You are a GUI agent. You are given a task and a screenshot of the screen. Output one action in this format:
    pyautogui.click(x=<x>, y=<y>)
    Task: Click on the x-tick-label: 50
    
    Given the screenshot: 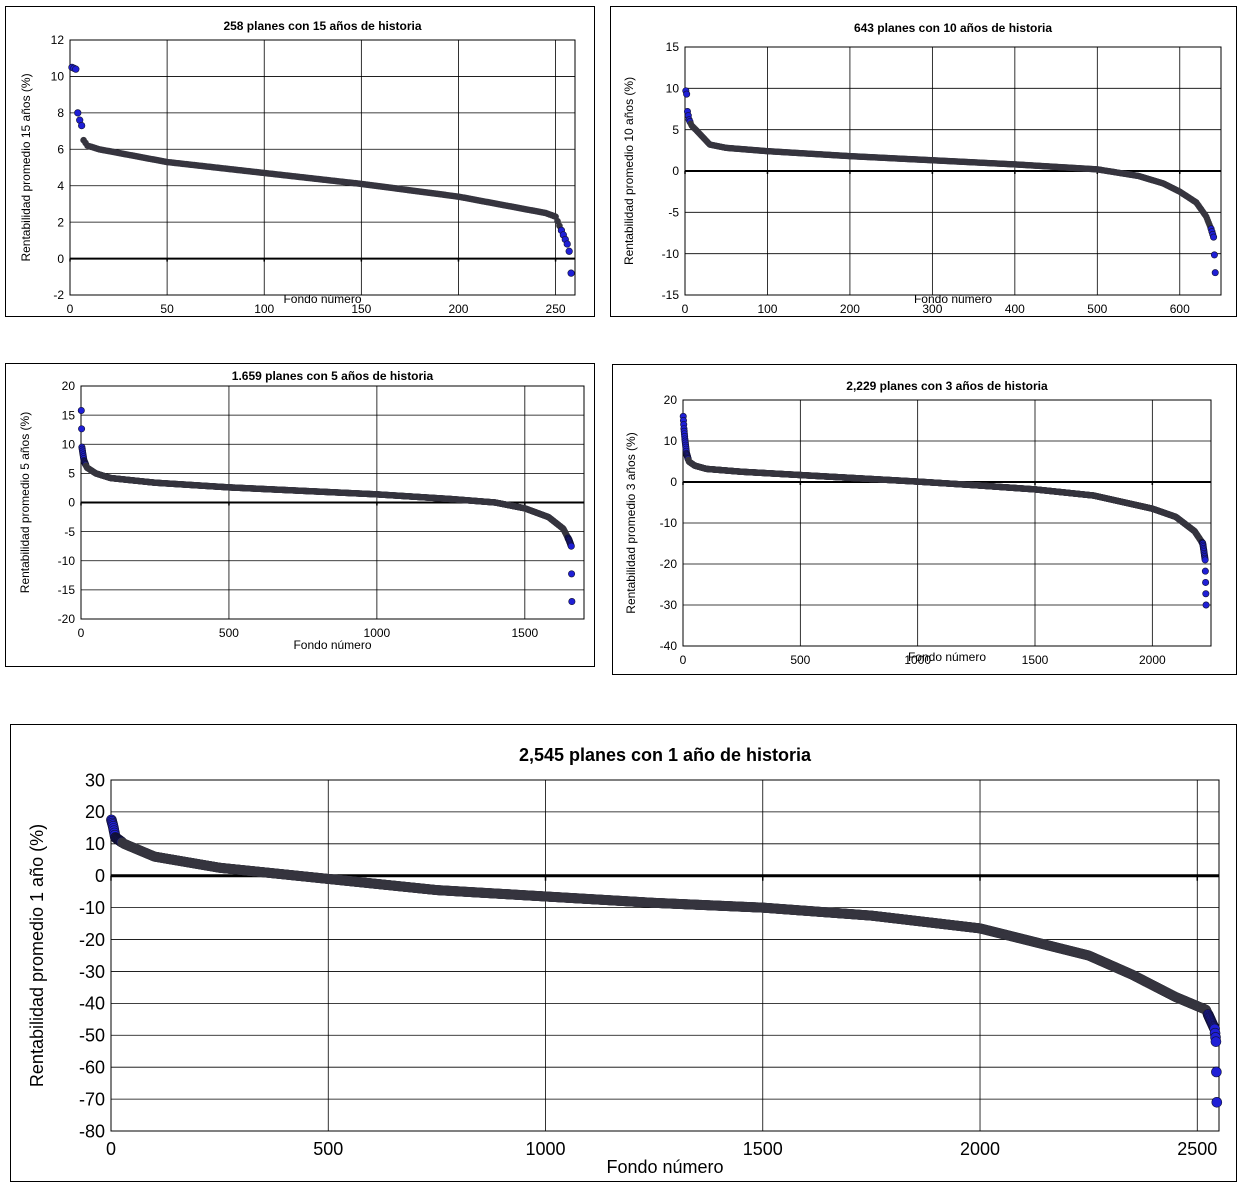 What is the action you would take?
    pyautogui.click(x=167, y=309)
    